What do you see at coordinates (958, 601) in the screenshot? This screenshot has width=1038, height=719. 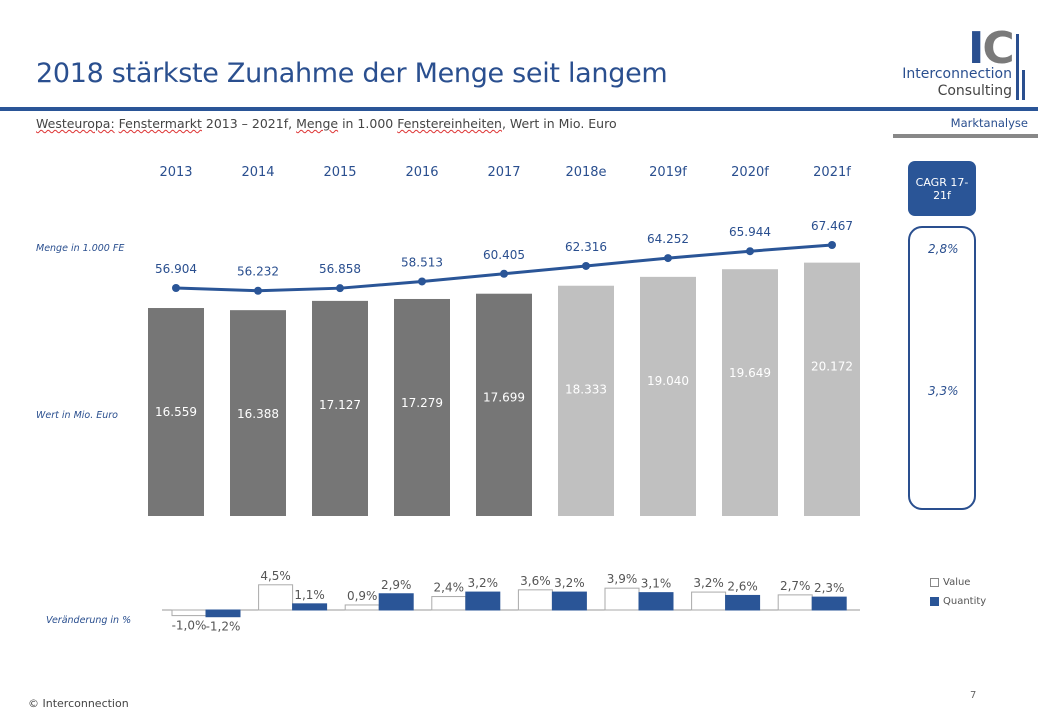 I see `legend-item-quantity: Quantity` at bounding box center [958, 601].